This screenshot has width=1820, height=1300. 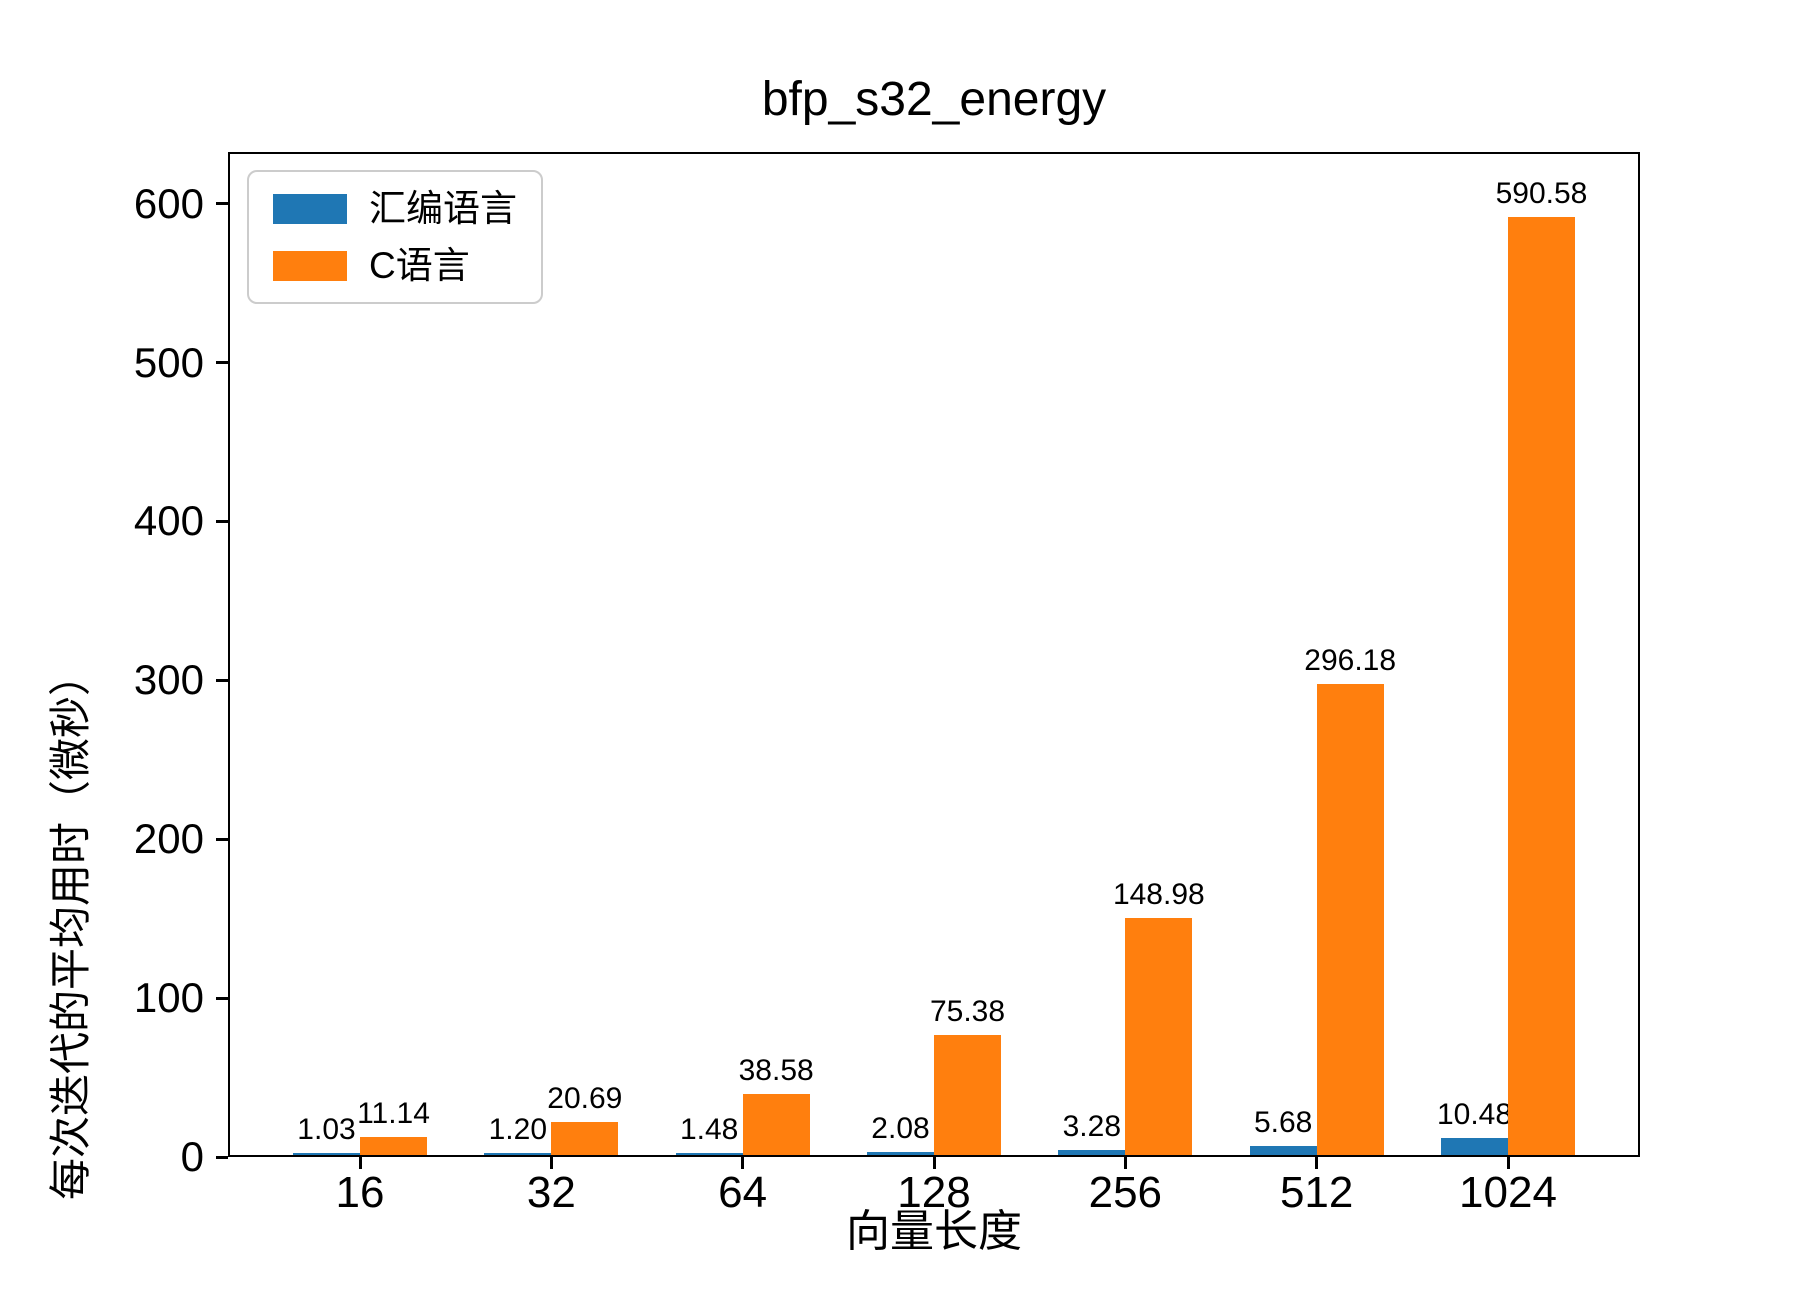 What do you see at coordinates (900, 1128) in the screenshot?
I see `bar-value-label-asm-128: 2.08` at bounding box center [900, 1128].